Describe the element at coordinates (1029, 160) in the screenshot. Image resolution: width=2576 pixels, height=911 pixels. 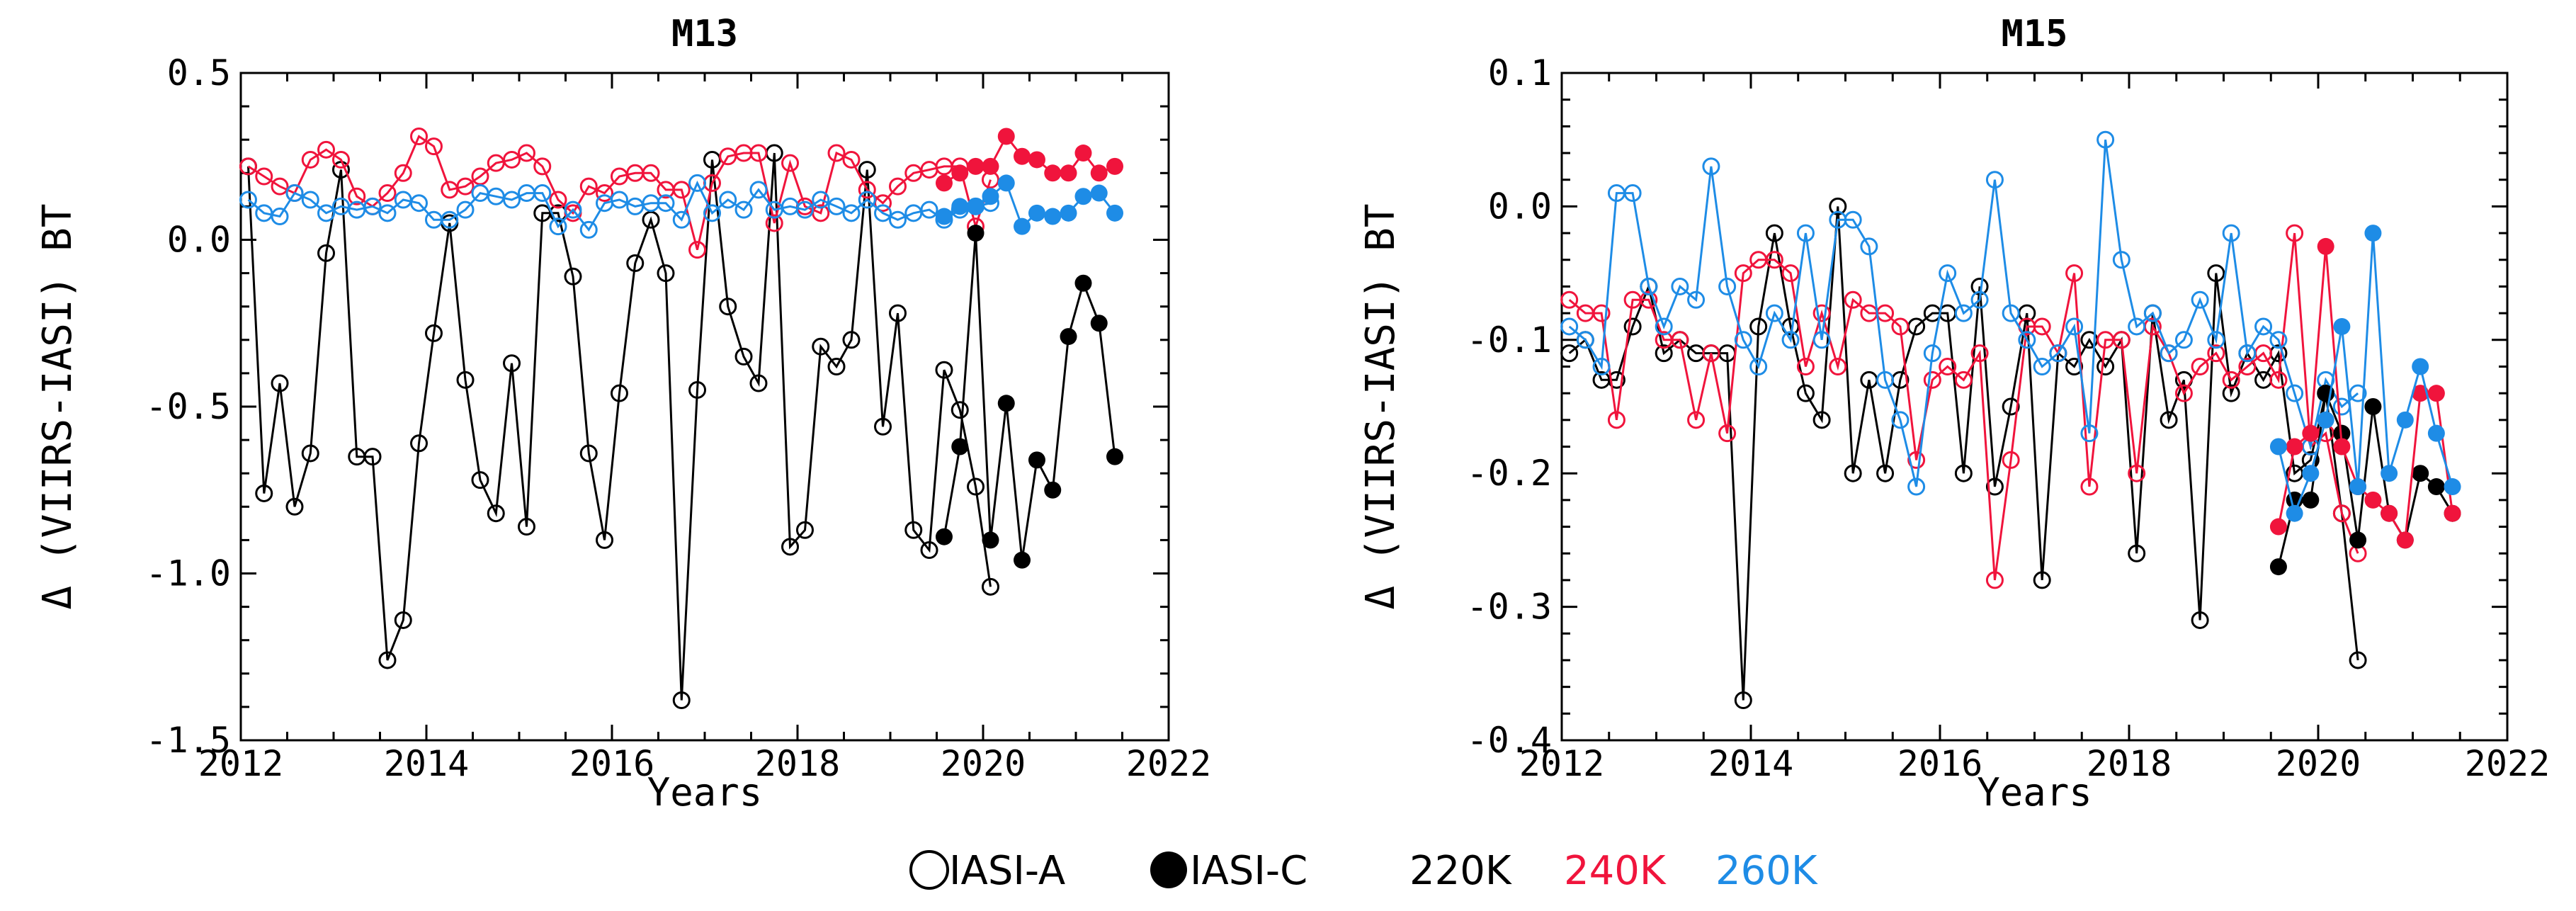
I see `chart-m13-series-iasi-c-240k` at that location.